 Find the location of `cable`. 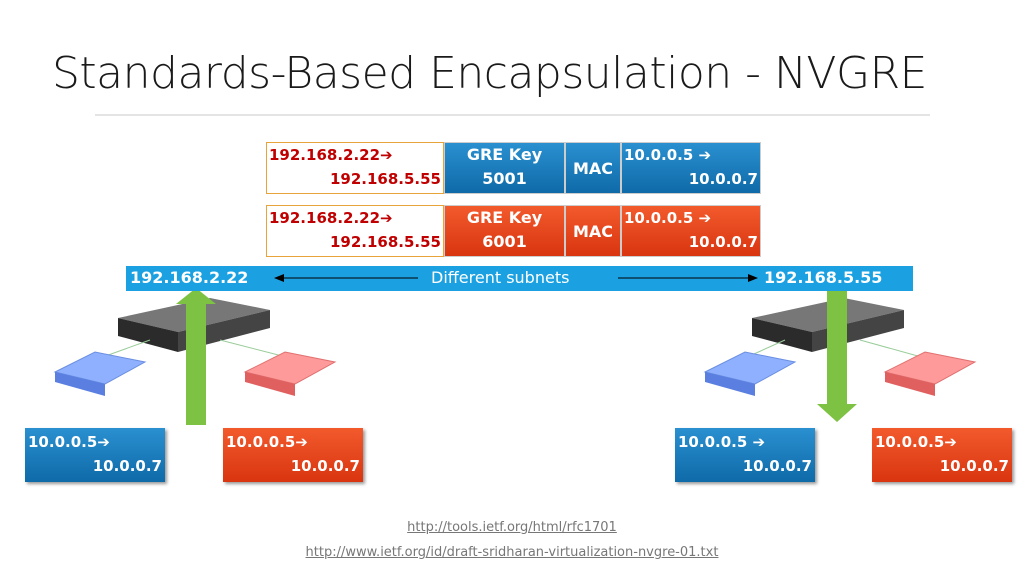

cable is located at coordinates (892, 349).